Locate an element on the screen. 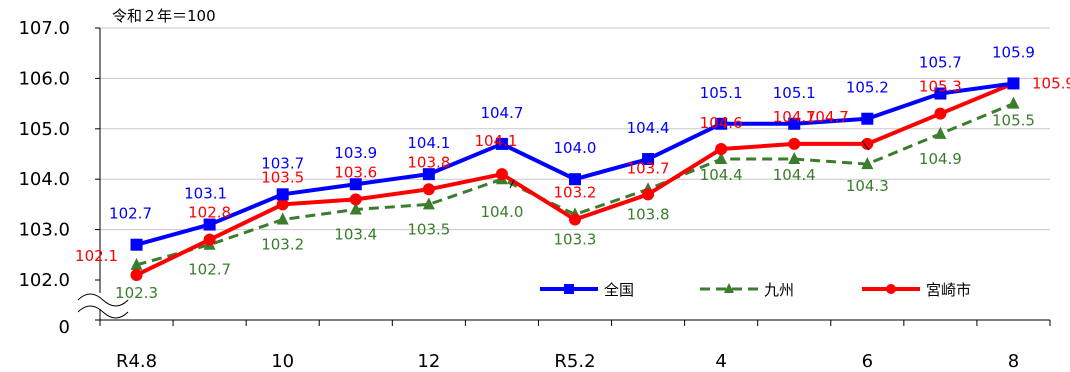  data-label: 105.1 is located at coordinates (721, 93).